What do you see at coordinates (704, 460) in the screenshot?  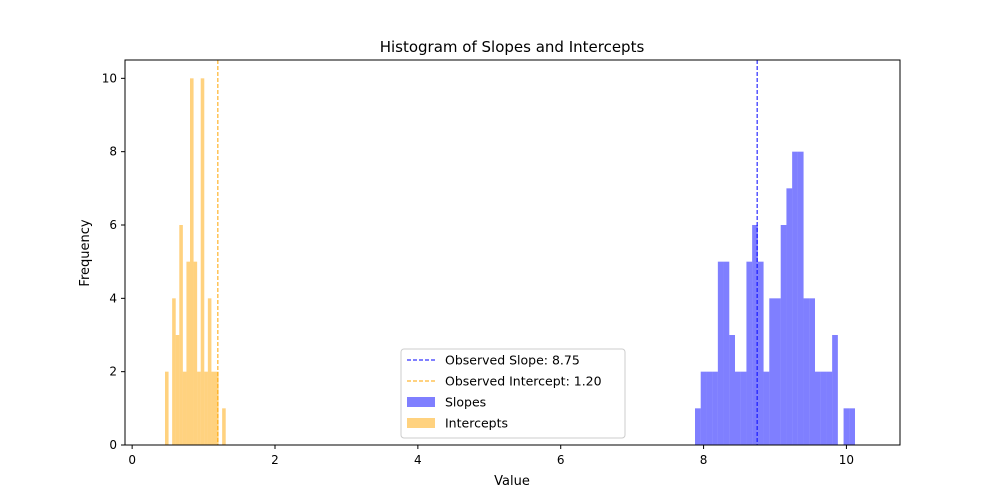 I see `x-tick-label: 8` at bounding box center [704, 460].